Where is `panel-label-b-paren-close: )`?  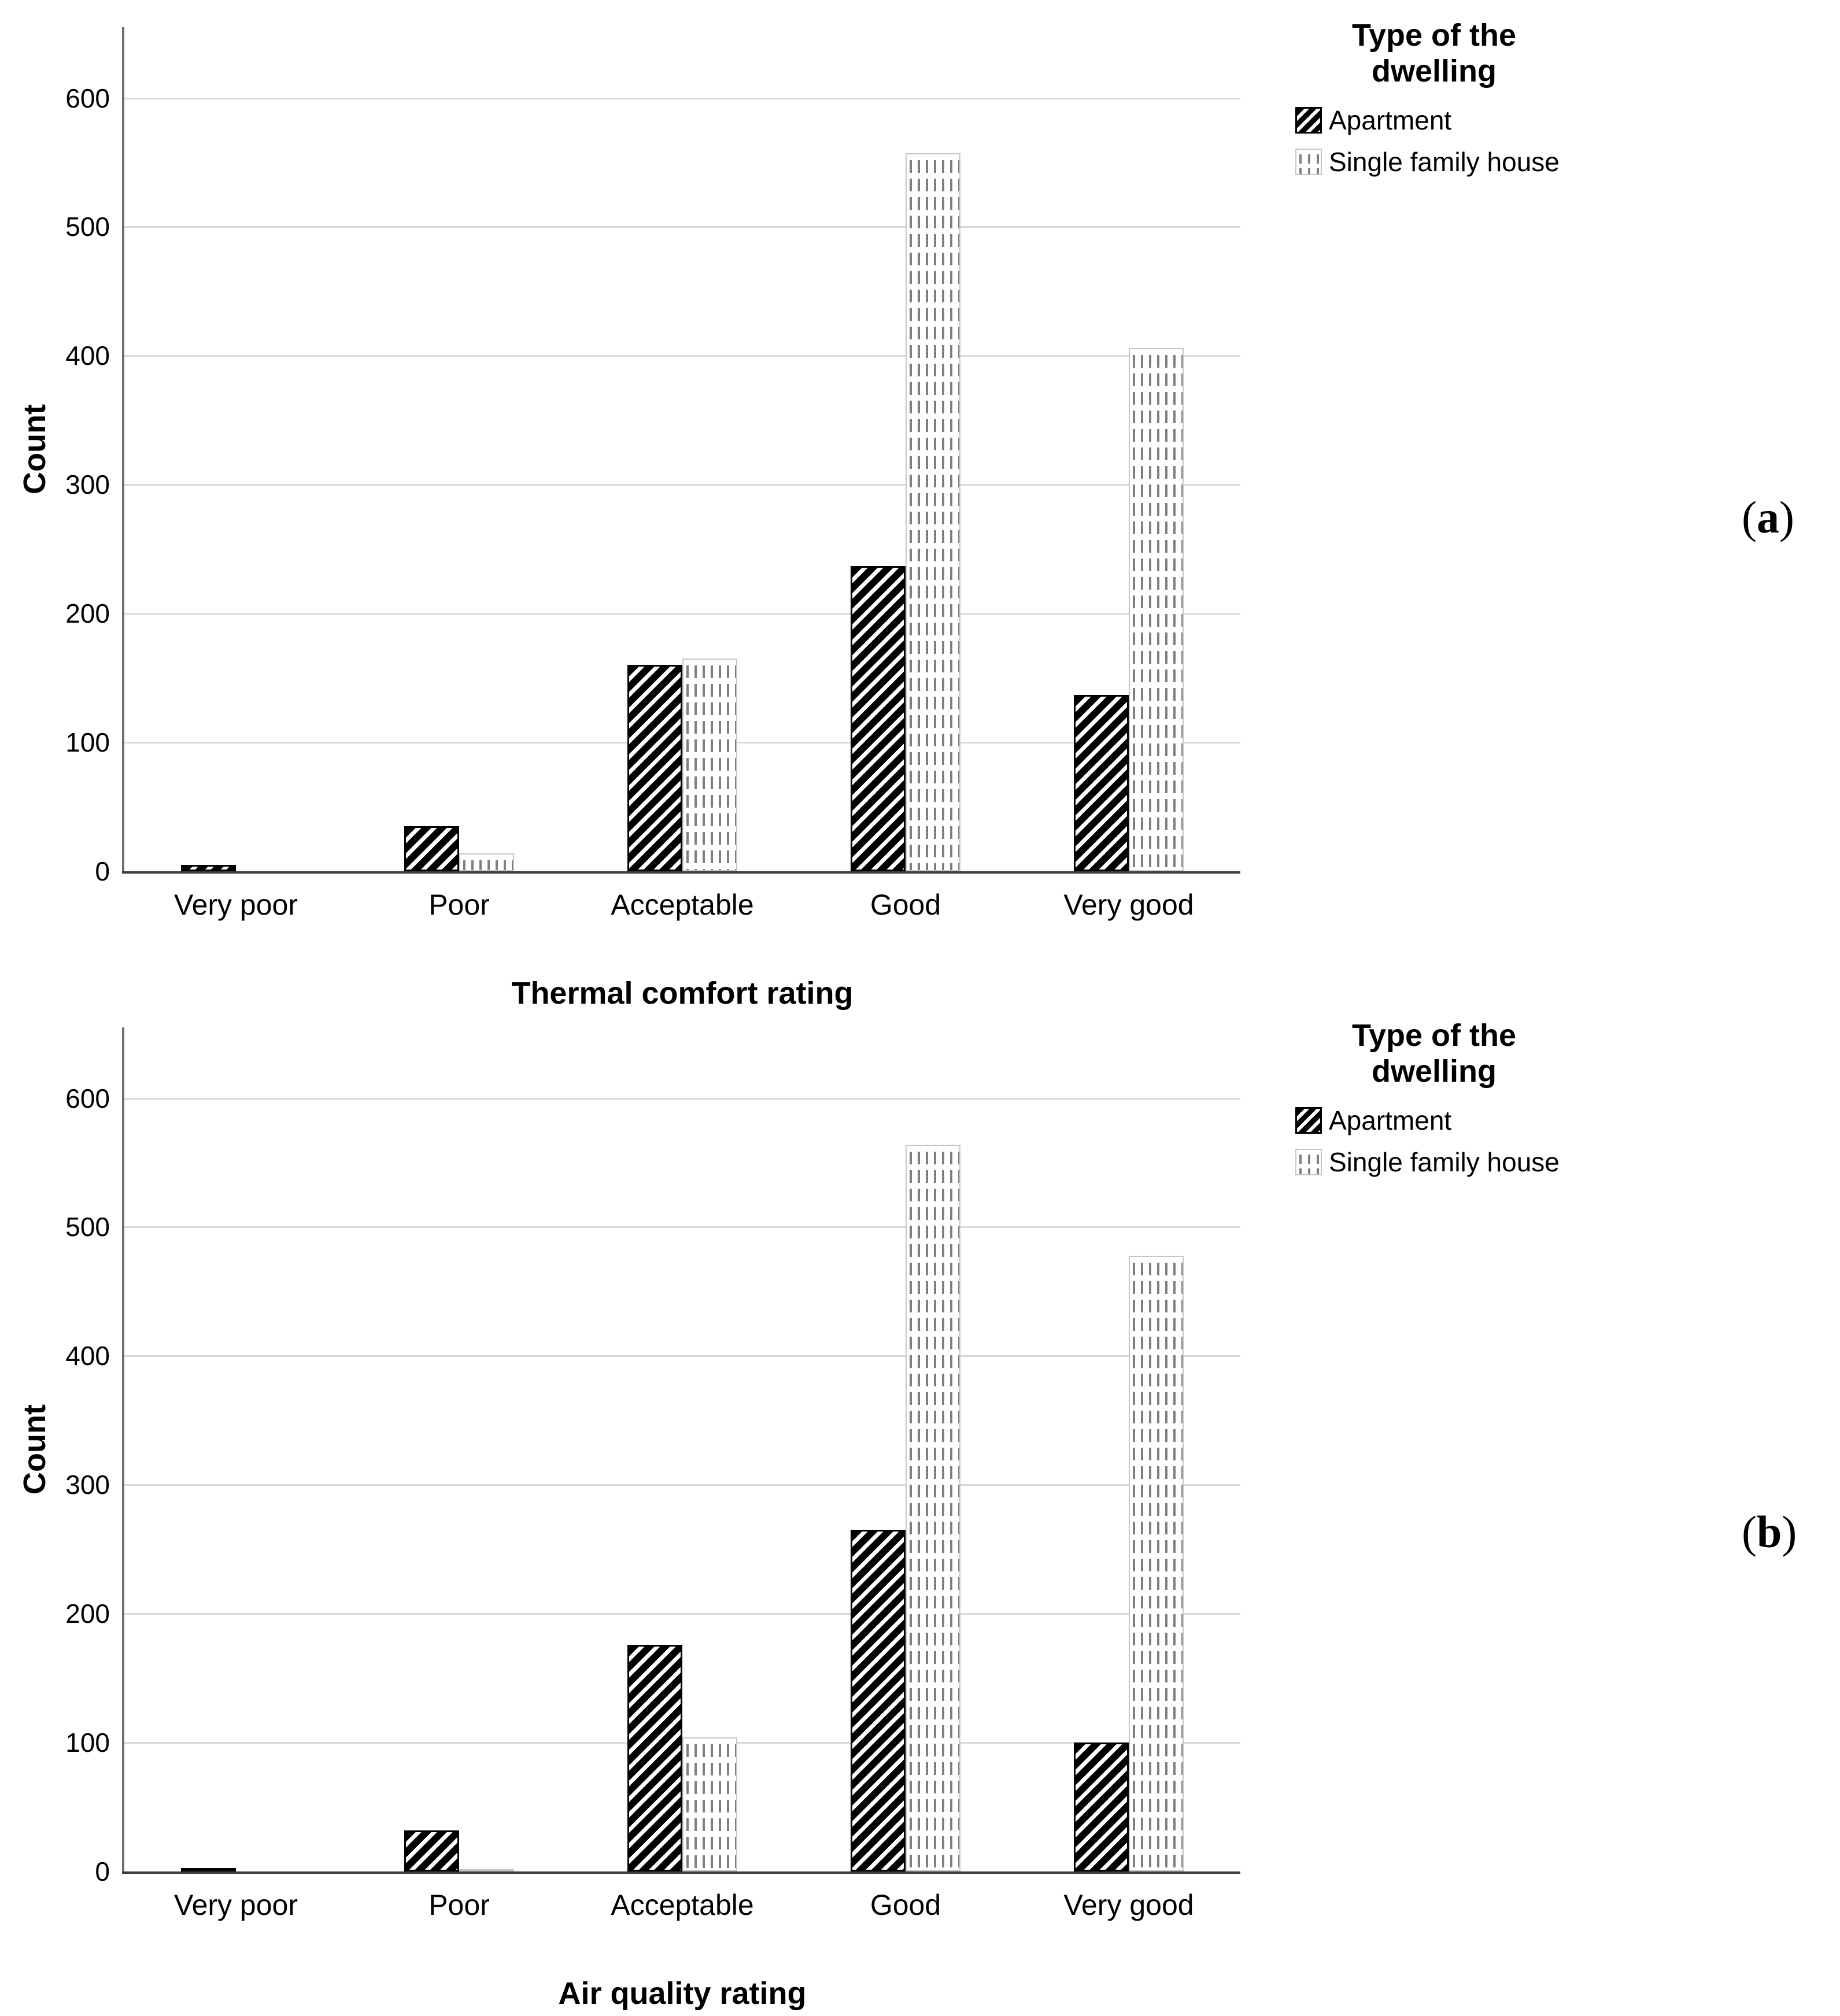
panel-label-b-paren-close: ) is located at coordinates (1789, 1532).